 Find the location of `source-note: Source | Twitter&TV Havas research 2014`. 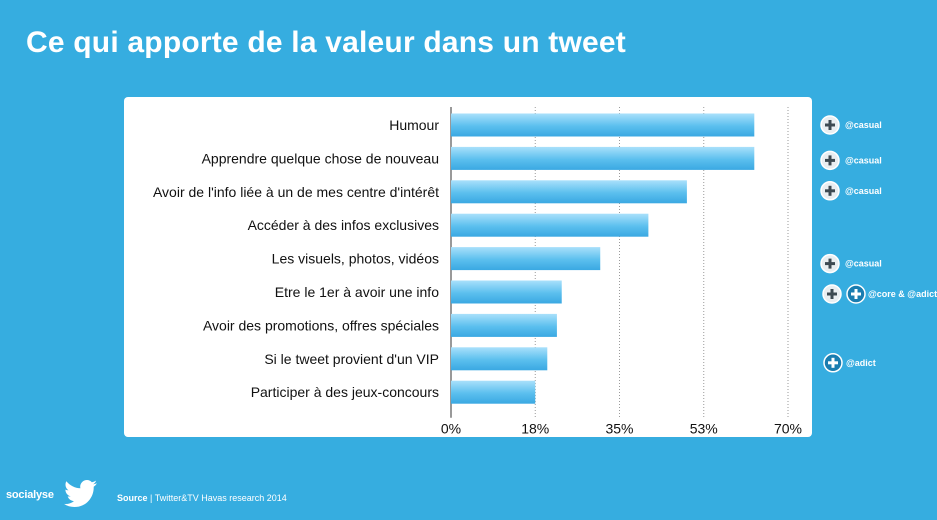

source-note: Source | Twitter&TV Havas research 2014 is located at coordinates (202, 498).